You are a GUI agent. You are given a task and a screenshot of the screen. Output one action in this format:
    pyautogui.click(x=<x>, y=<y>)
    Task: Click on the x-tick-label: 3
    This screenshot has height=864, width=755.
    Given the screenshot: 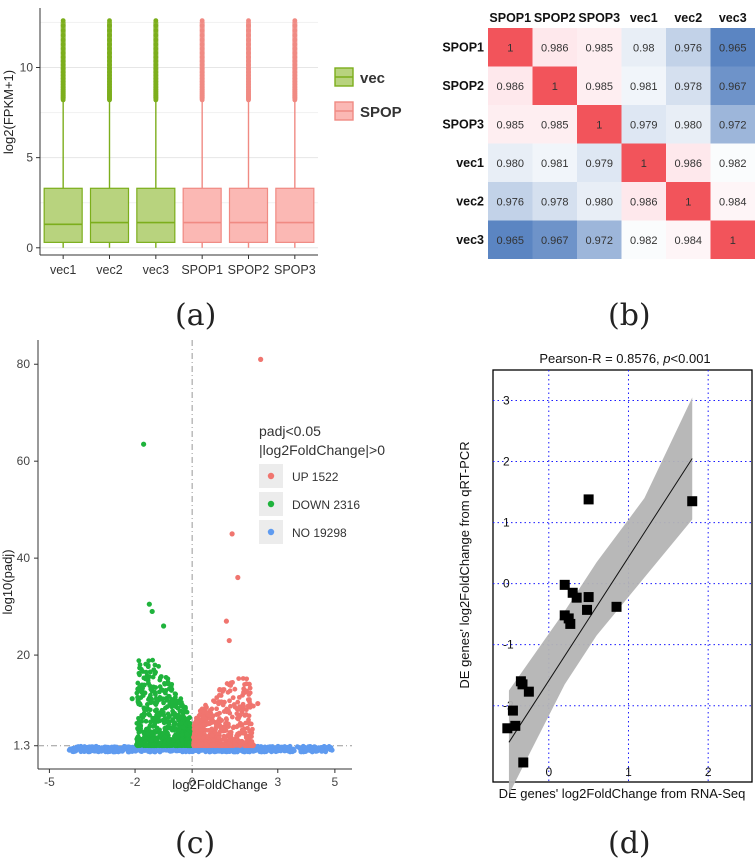 What is the action you would take?
    pyautogui.click(x=277, y=782)
    